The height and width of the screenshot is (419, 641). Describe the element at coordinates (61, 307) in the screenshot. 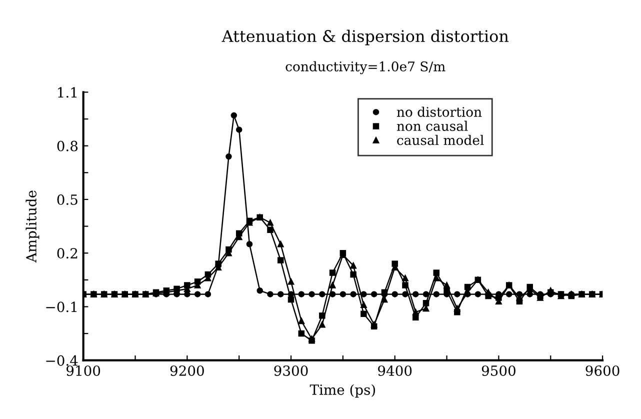

I see `y-tick-label: −0.1` at that location.